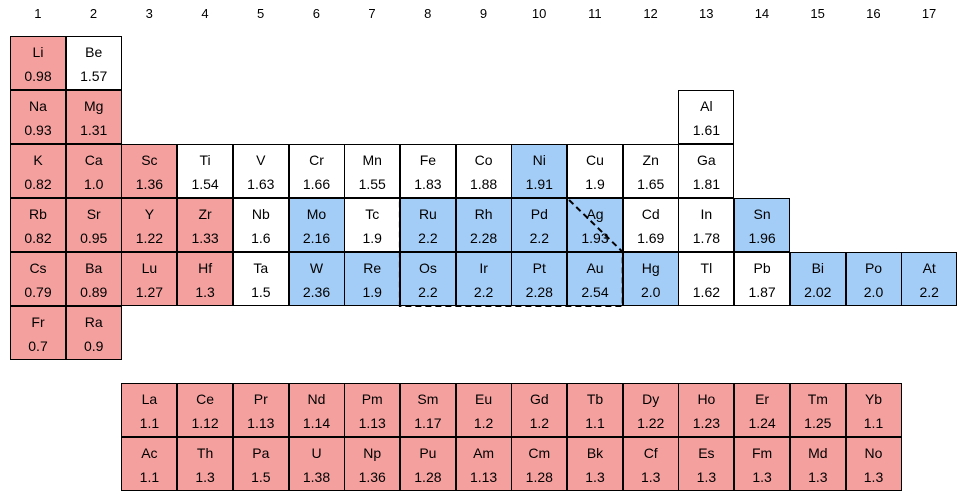 The height and width of the screenshot is (501, 960). I want to click on element-symbol: No, so click(873, 453).